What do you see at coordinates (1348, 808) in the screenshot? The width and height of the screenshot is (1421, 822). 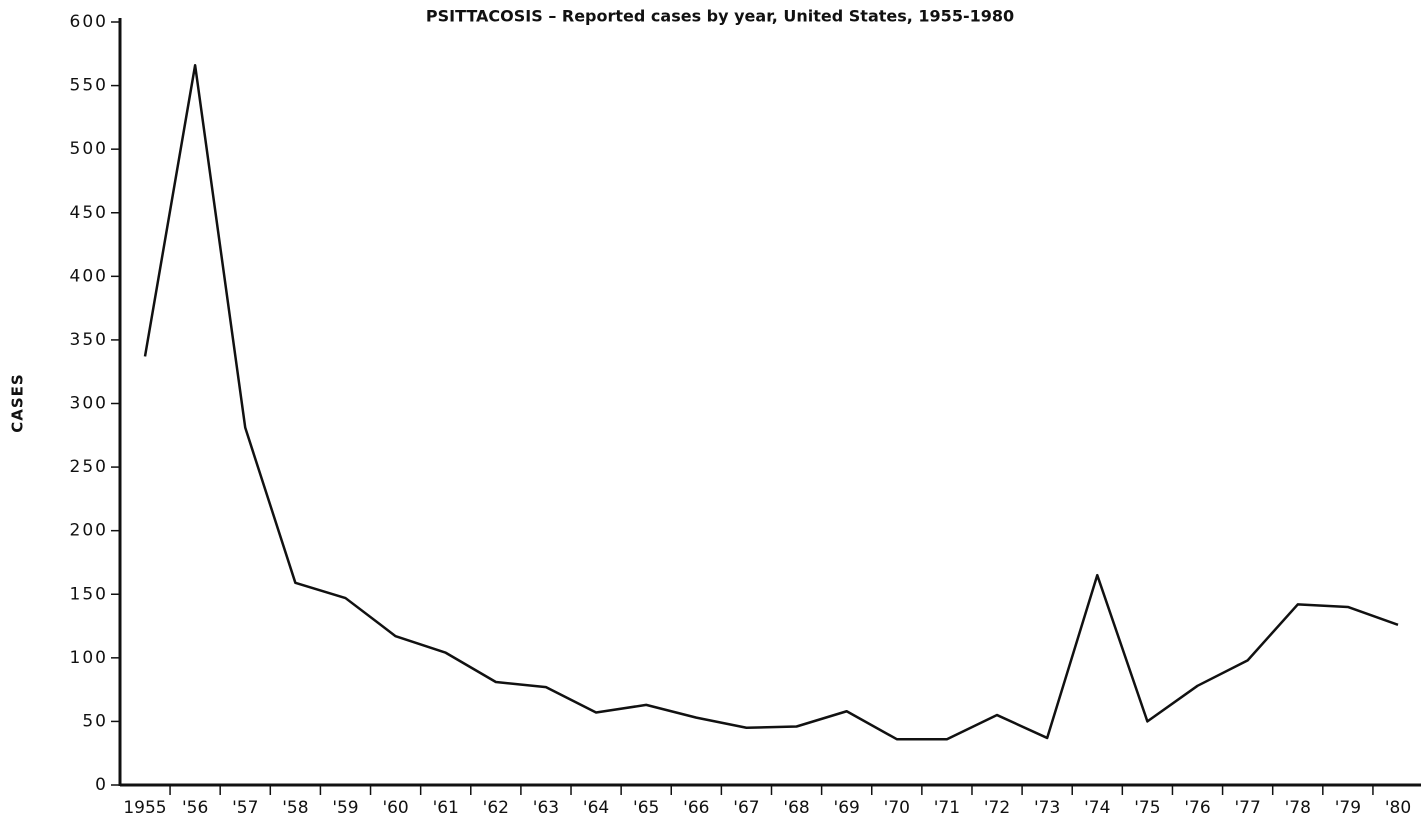 I see `x-tick-label: '79` at bounding box center [1348, 808].